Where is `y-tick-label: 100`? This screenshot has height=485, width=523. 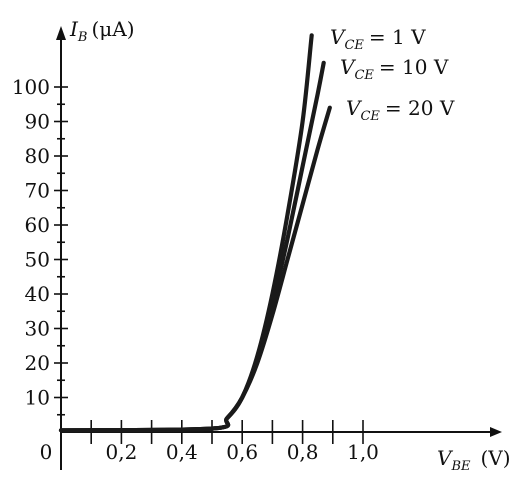 y-tick-label: 100 is located at coordinates (31, 87).